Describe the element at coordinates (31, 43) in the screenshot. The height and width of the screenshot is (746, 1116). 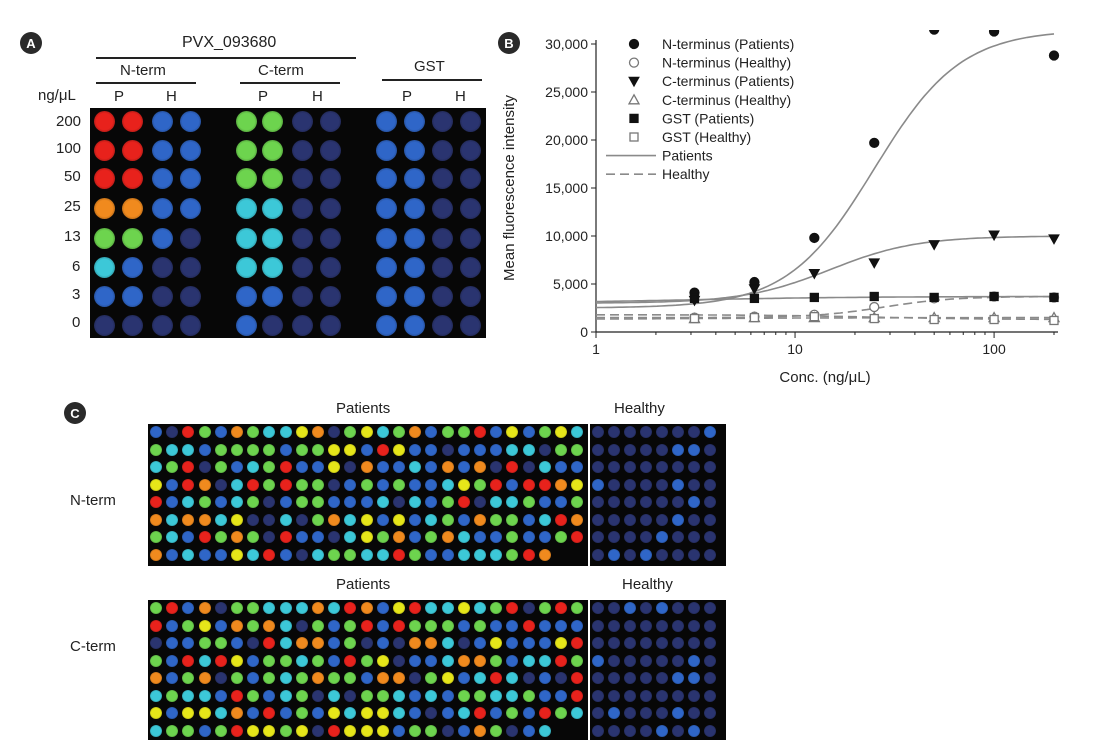
I see `panel-a-badge: A` at that location.